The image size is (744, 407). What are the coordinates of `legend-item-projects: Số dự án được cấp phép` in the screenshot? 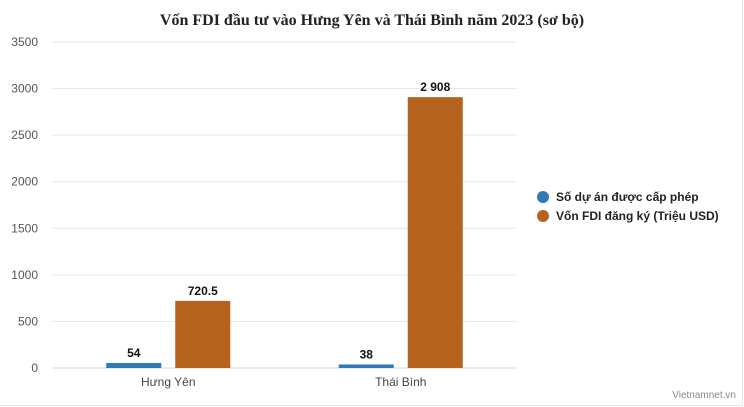 It's located at (628, 196).